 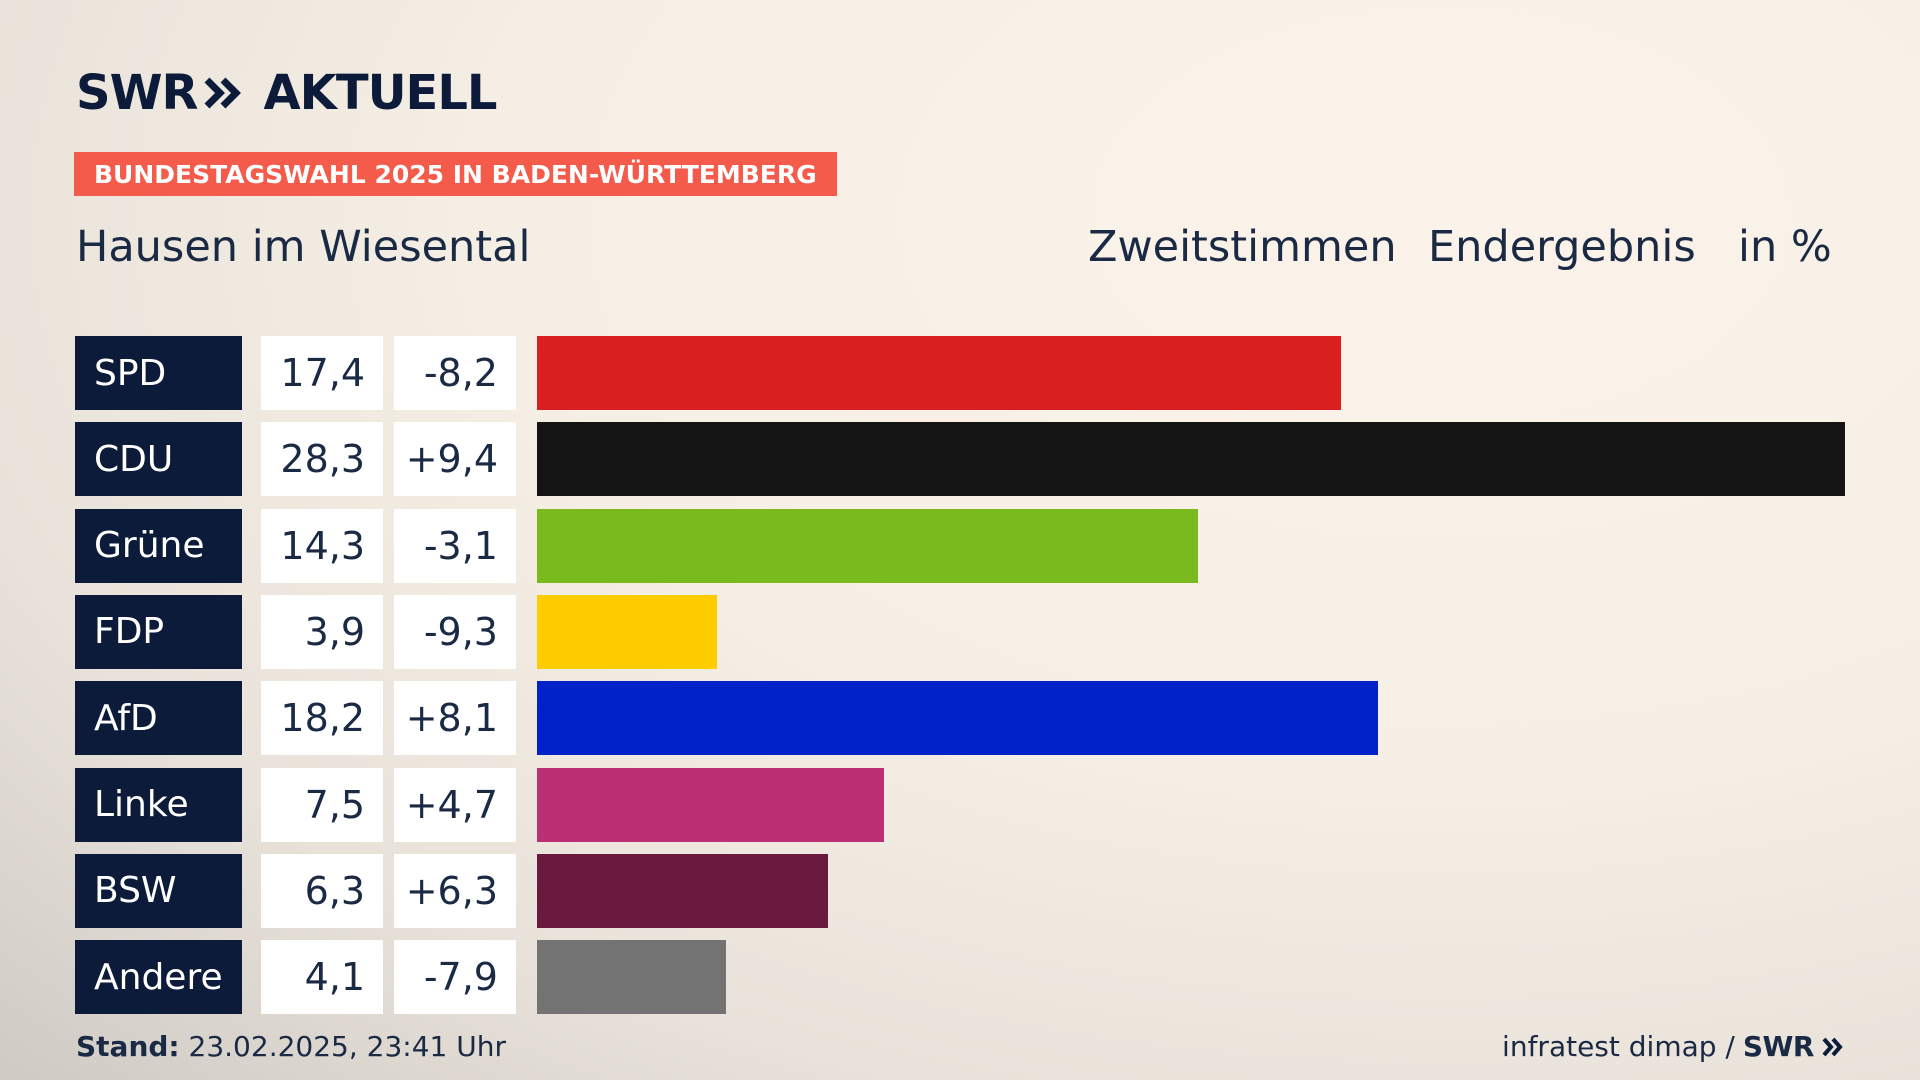 I want to click on change-value: -9,3, so click(x=455, y=631).